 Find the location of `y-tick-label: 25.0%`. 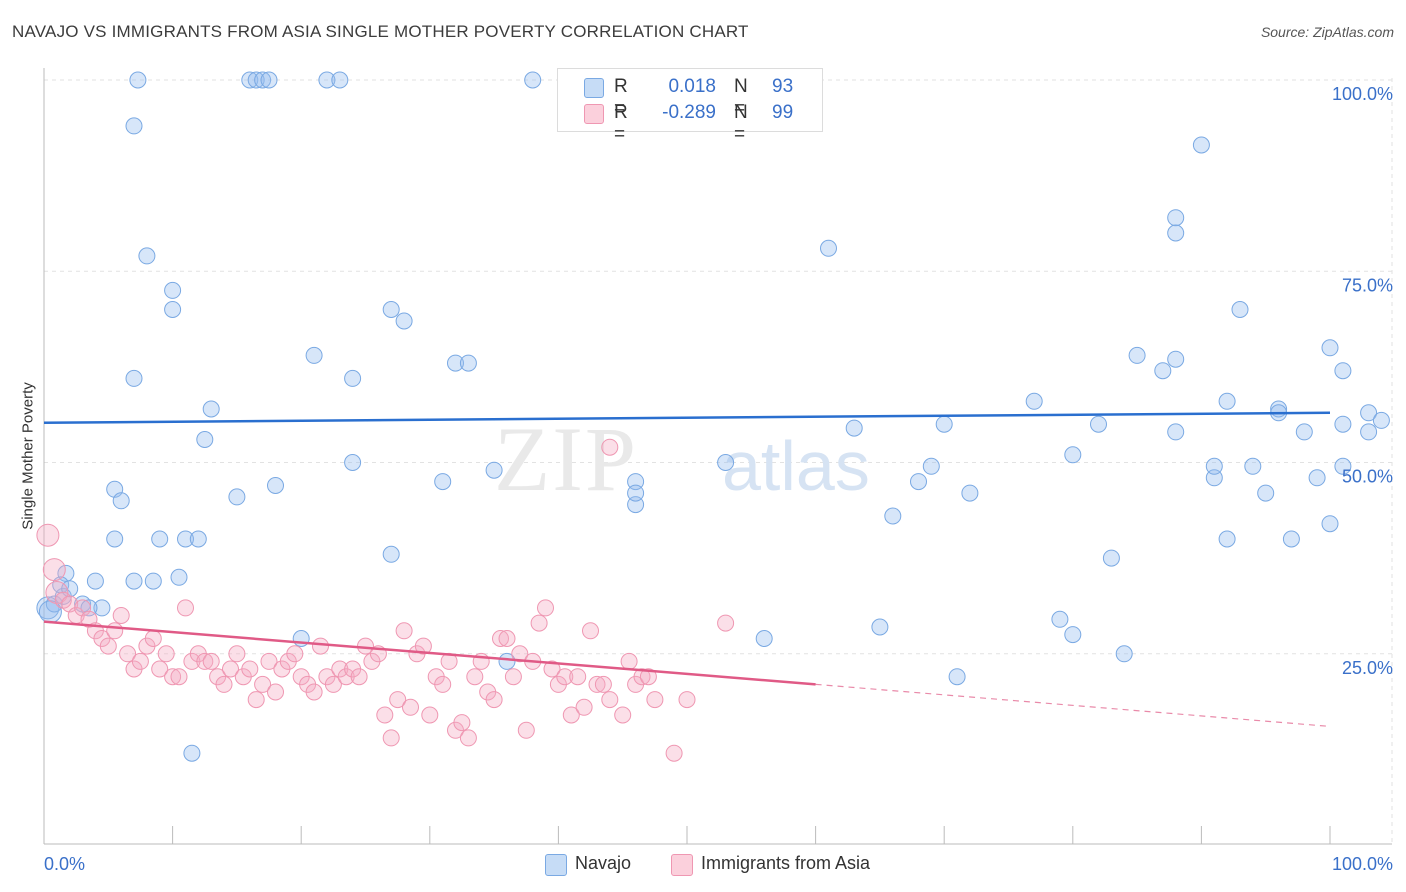

y-tick-label: 25.0% is located at coordinates (1367, 668).